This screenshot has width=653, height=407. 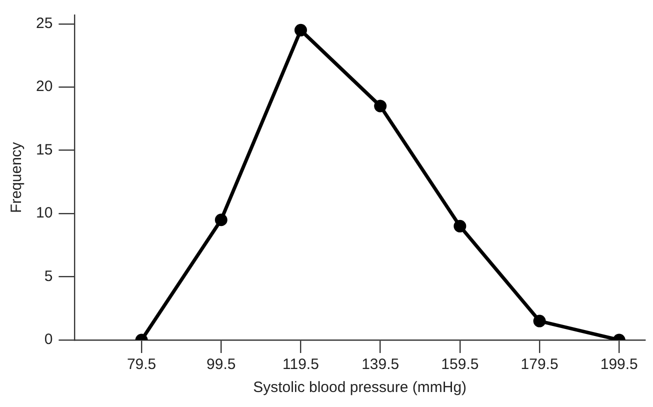 I want to click on y-tick-label: 10, so click(x=44, y=213).